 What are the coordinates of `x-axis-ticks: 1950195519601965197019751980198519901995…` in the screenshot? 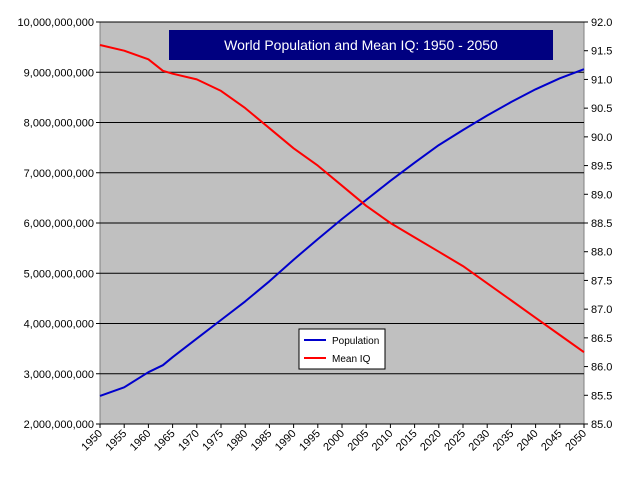 It's located at (334, 438).